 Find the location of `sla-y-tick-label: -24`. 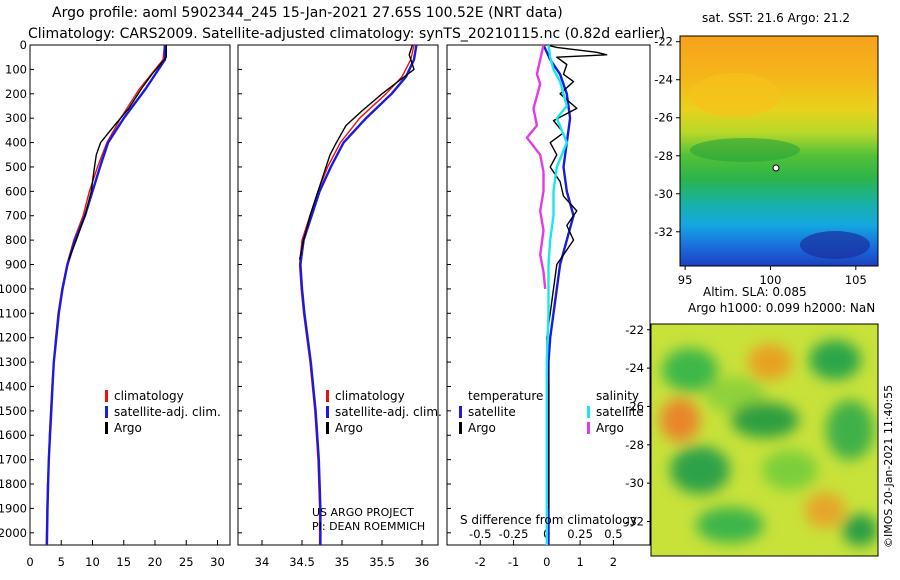

sla-y-tick-label: -24 is located at coordinates (634, 368).